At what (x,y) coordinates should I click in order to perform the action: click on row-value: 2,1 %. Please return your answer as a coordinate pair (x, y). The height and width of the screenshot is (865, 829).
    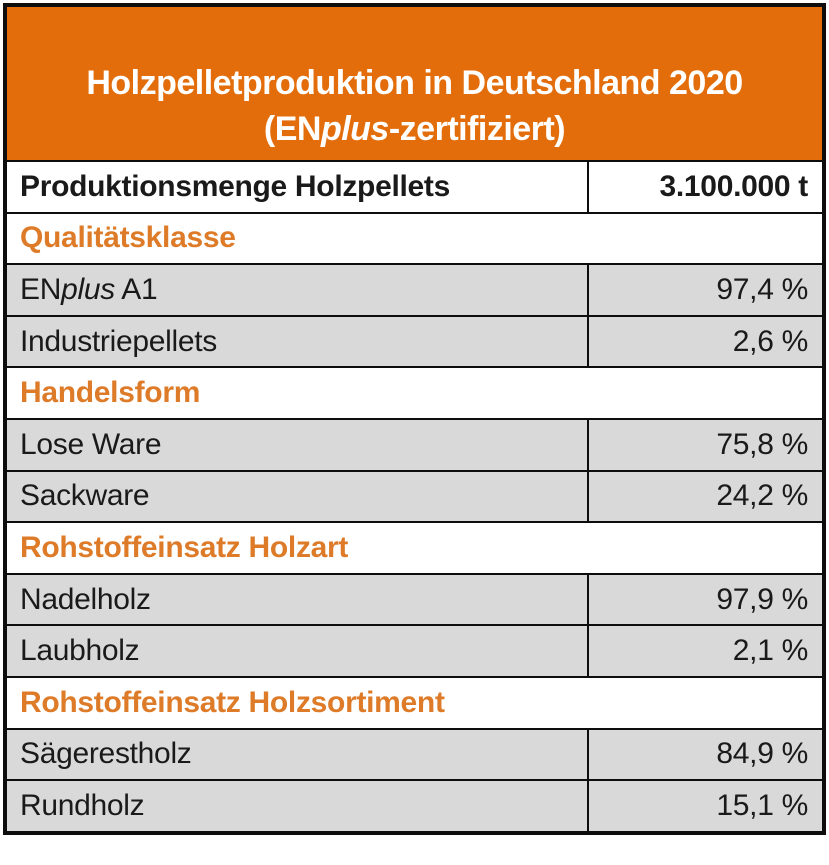
    Looking at the image, I should click on (704, 651).